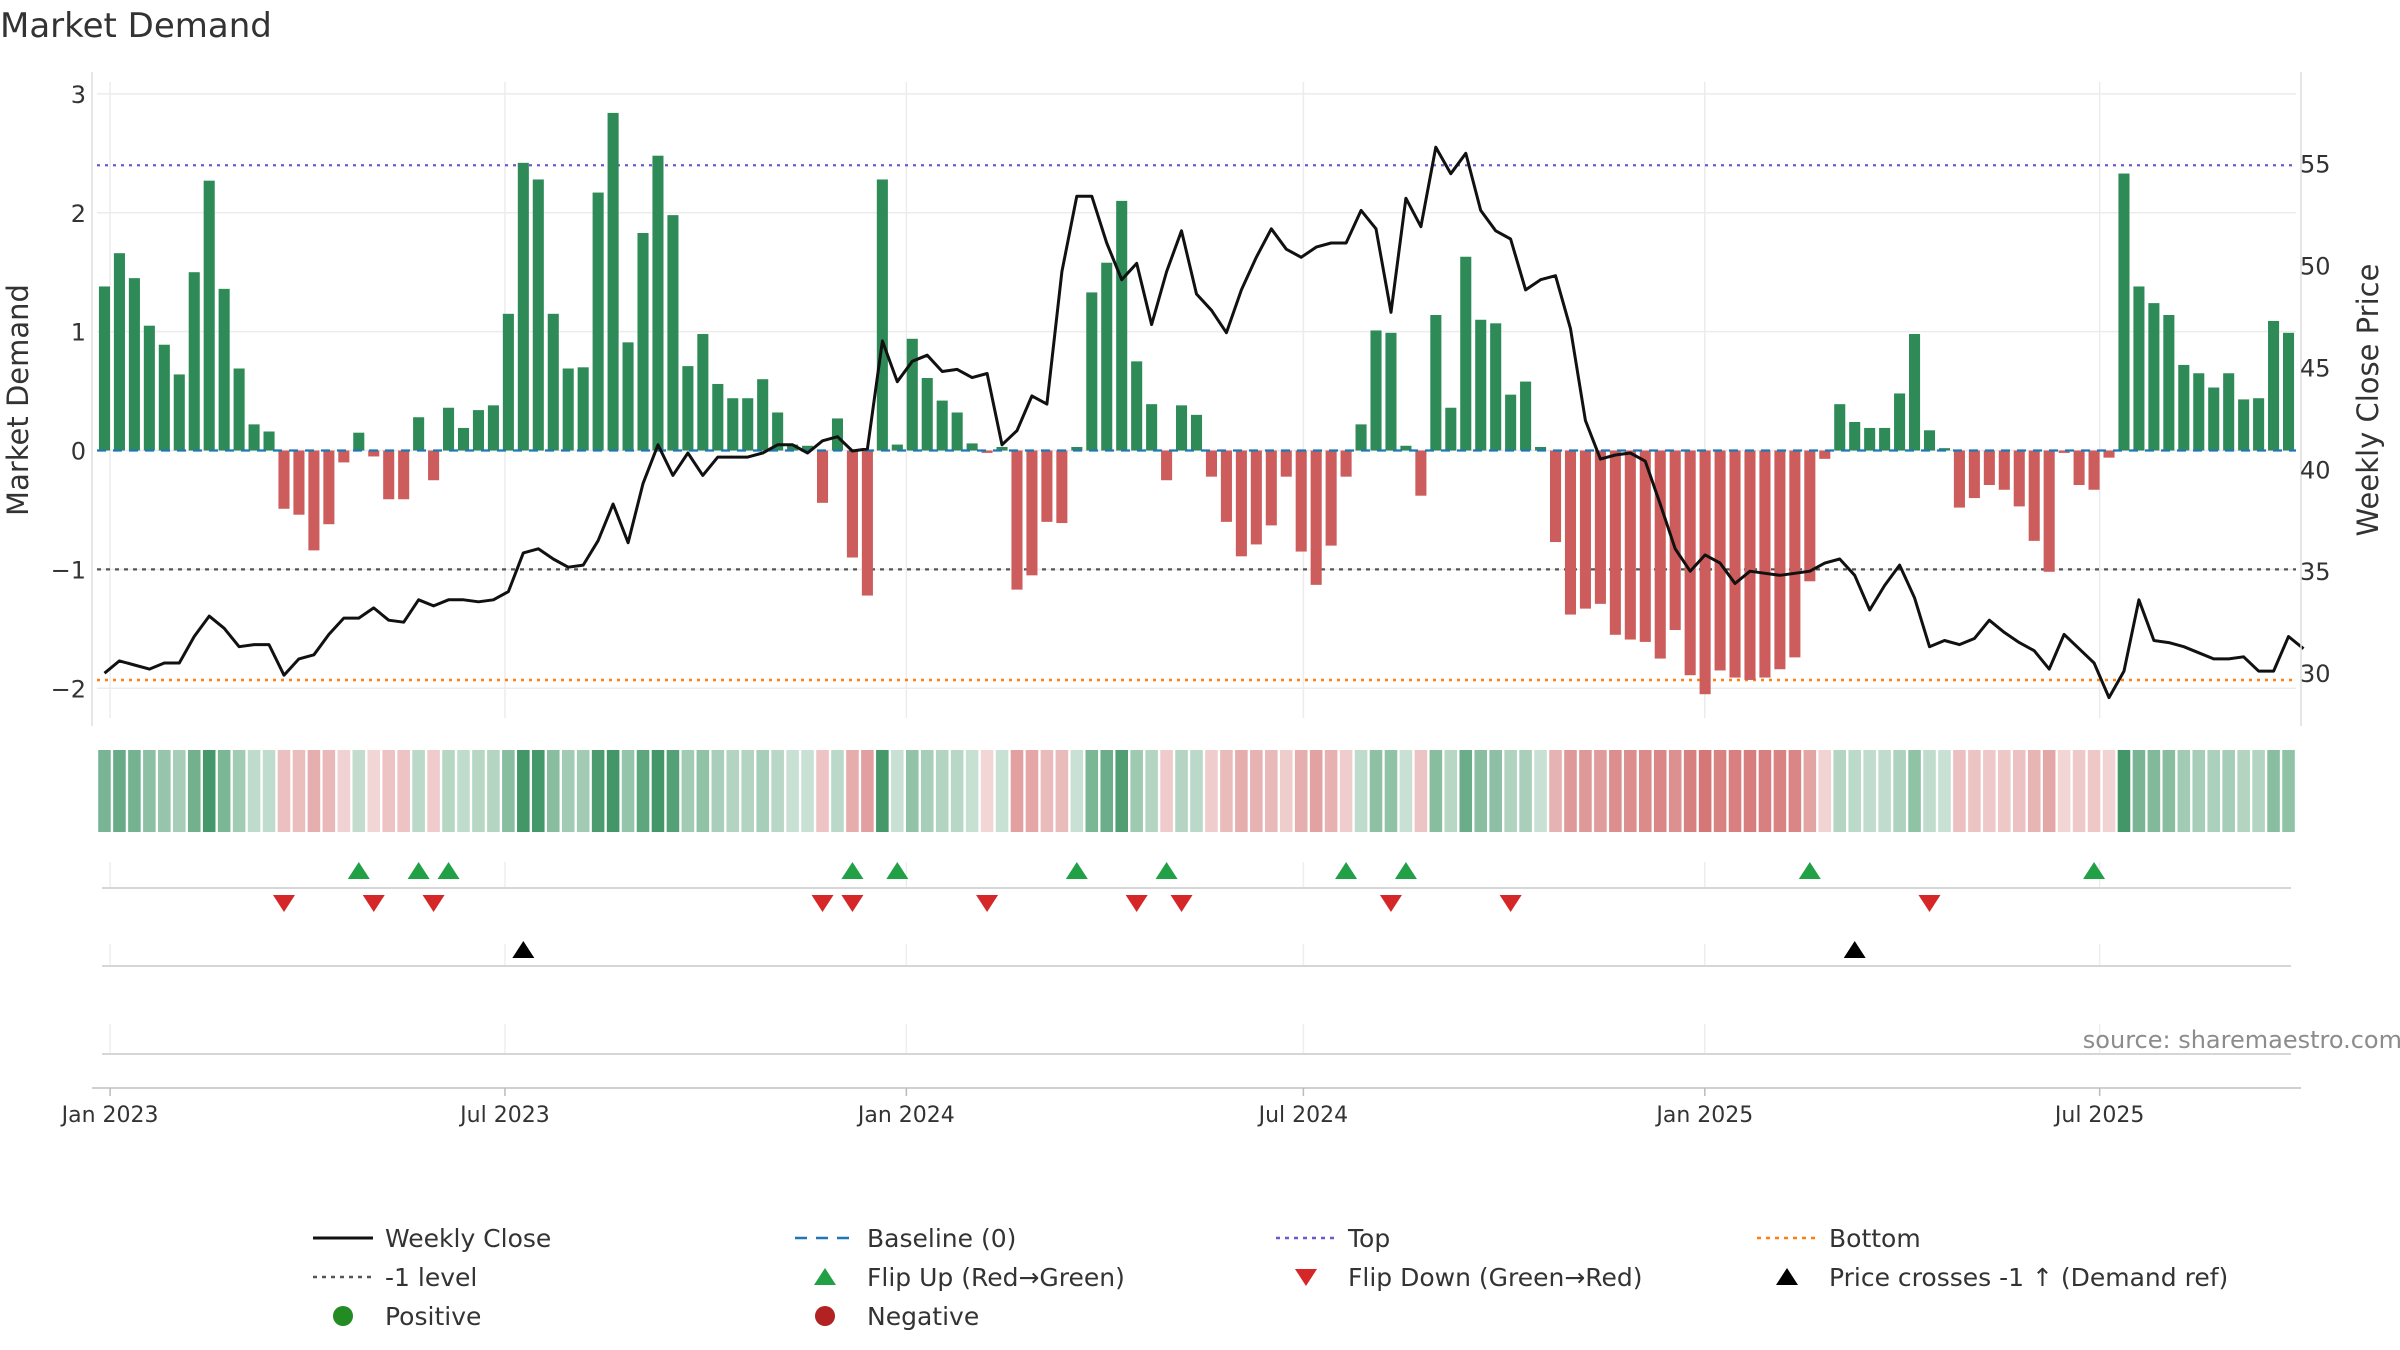  Describe the element at coordinates (1875, 1238) in the screenshot. I see `legend-label: Bottom` at that location.